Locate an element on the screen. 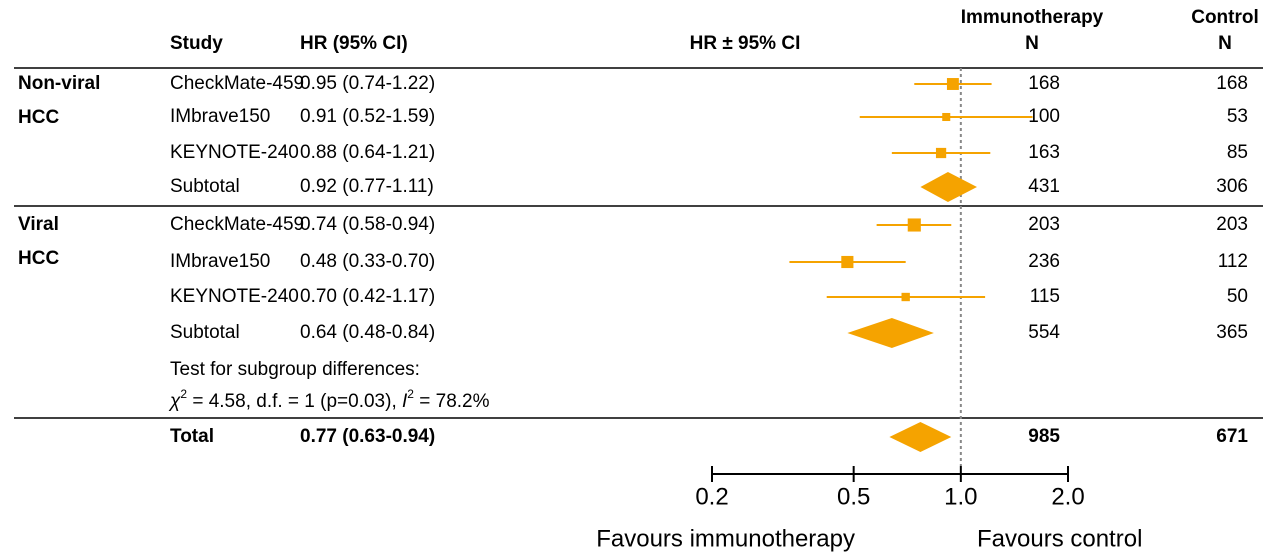 This screenshot has height=552, width=1263. note-part: = 78.2% is located at coordinates (452, 401).